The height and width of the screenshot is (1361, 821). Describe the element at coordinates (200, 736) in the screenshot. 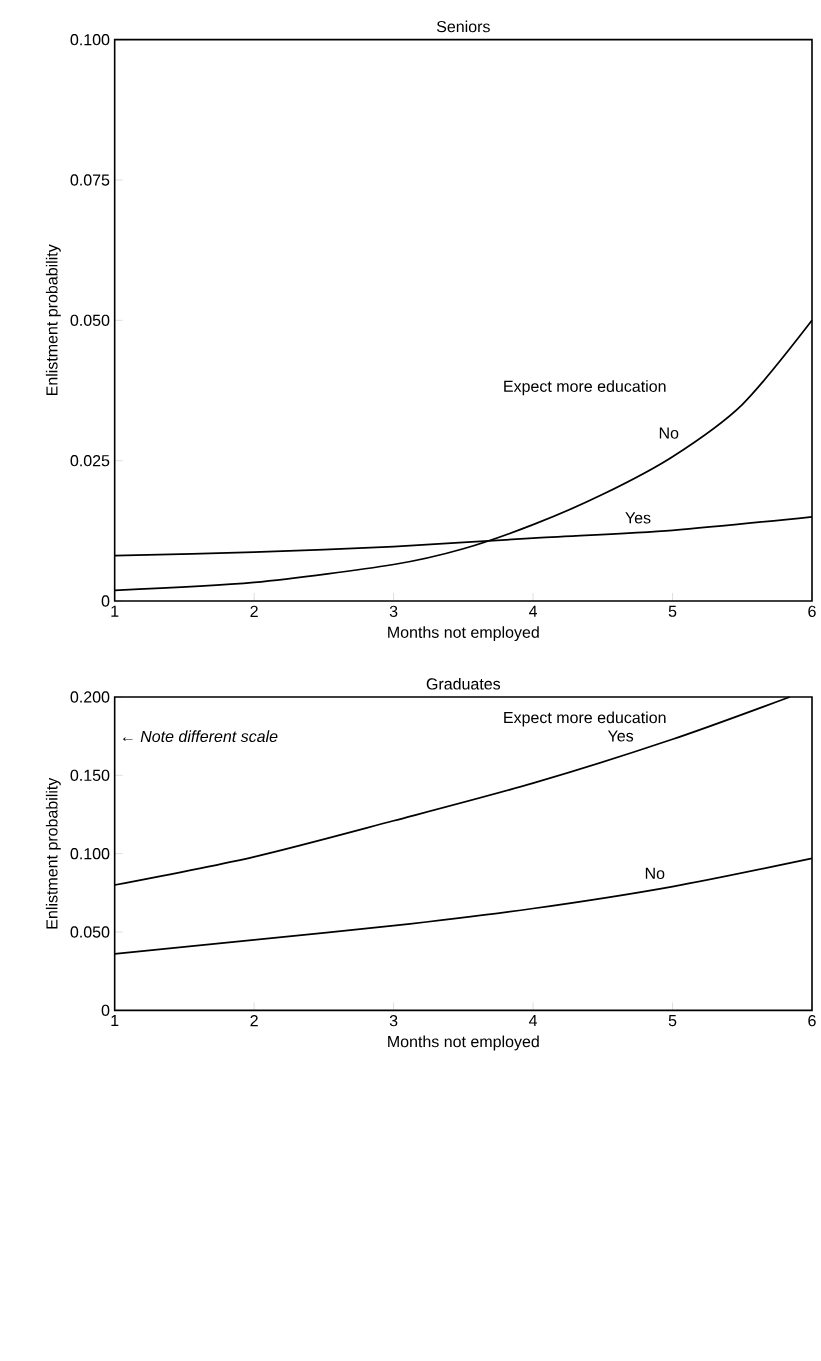

I see `annotation: ← Note different scale` at that location.